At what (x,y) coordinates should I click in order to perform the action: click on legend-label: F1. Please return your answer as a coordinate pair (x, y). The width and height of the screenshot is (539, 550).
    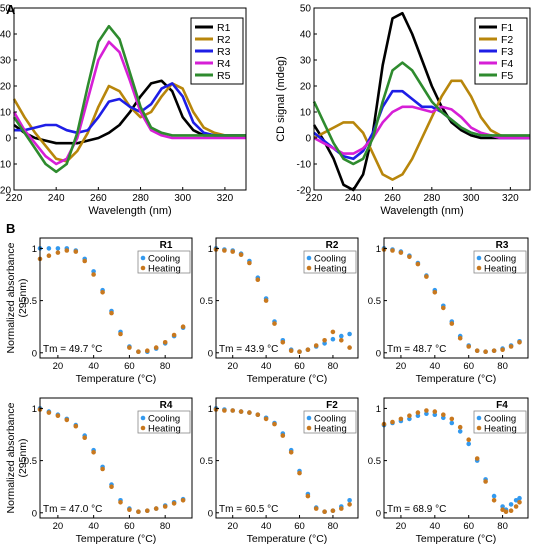
    Looking at the image, I should click on (507, 28).